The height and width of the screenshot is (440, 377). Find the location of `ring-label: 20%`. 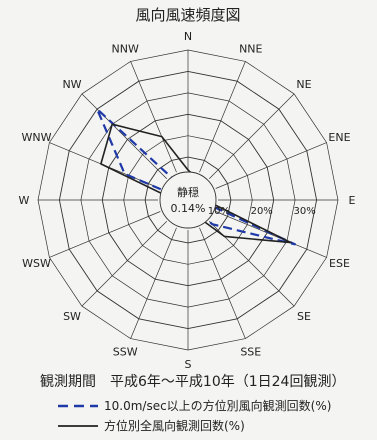

ring-label: 20% is located at coordinates (262, 211).